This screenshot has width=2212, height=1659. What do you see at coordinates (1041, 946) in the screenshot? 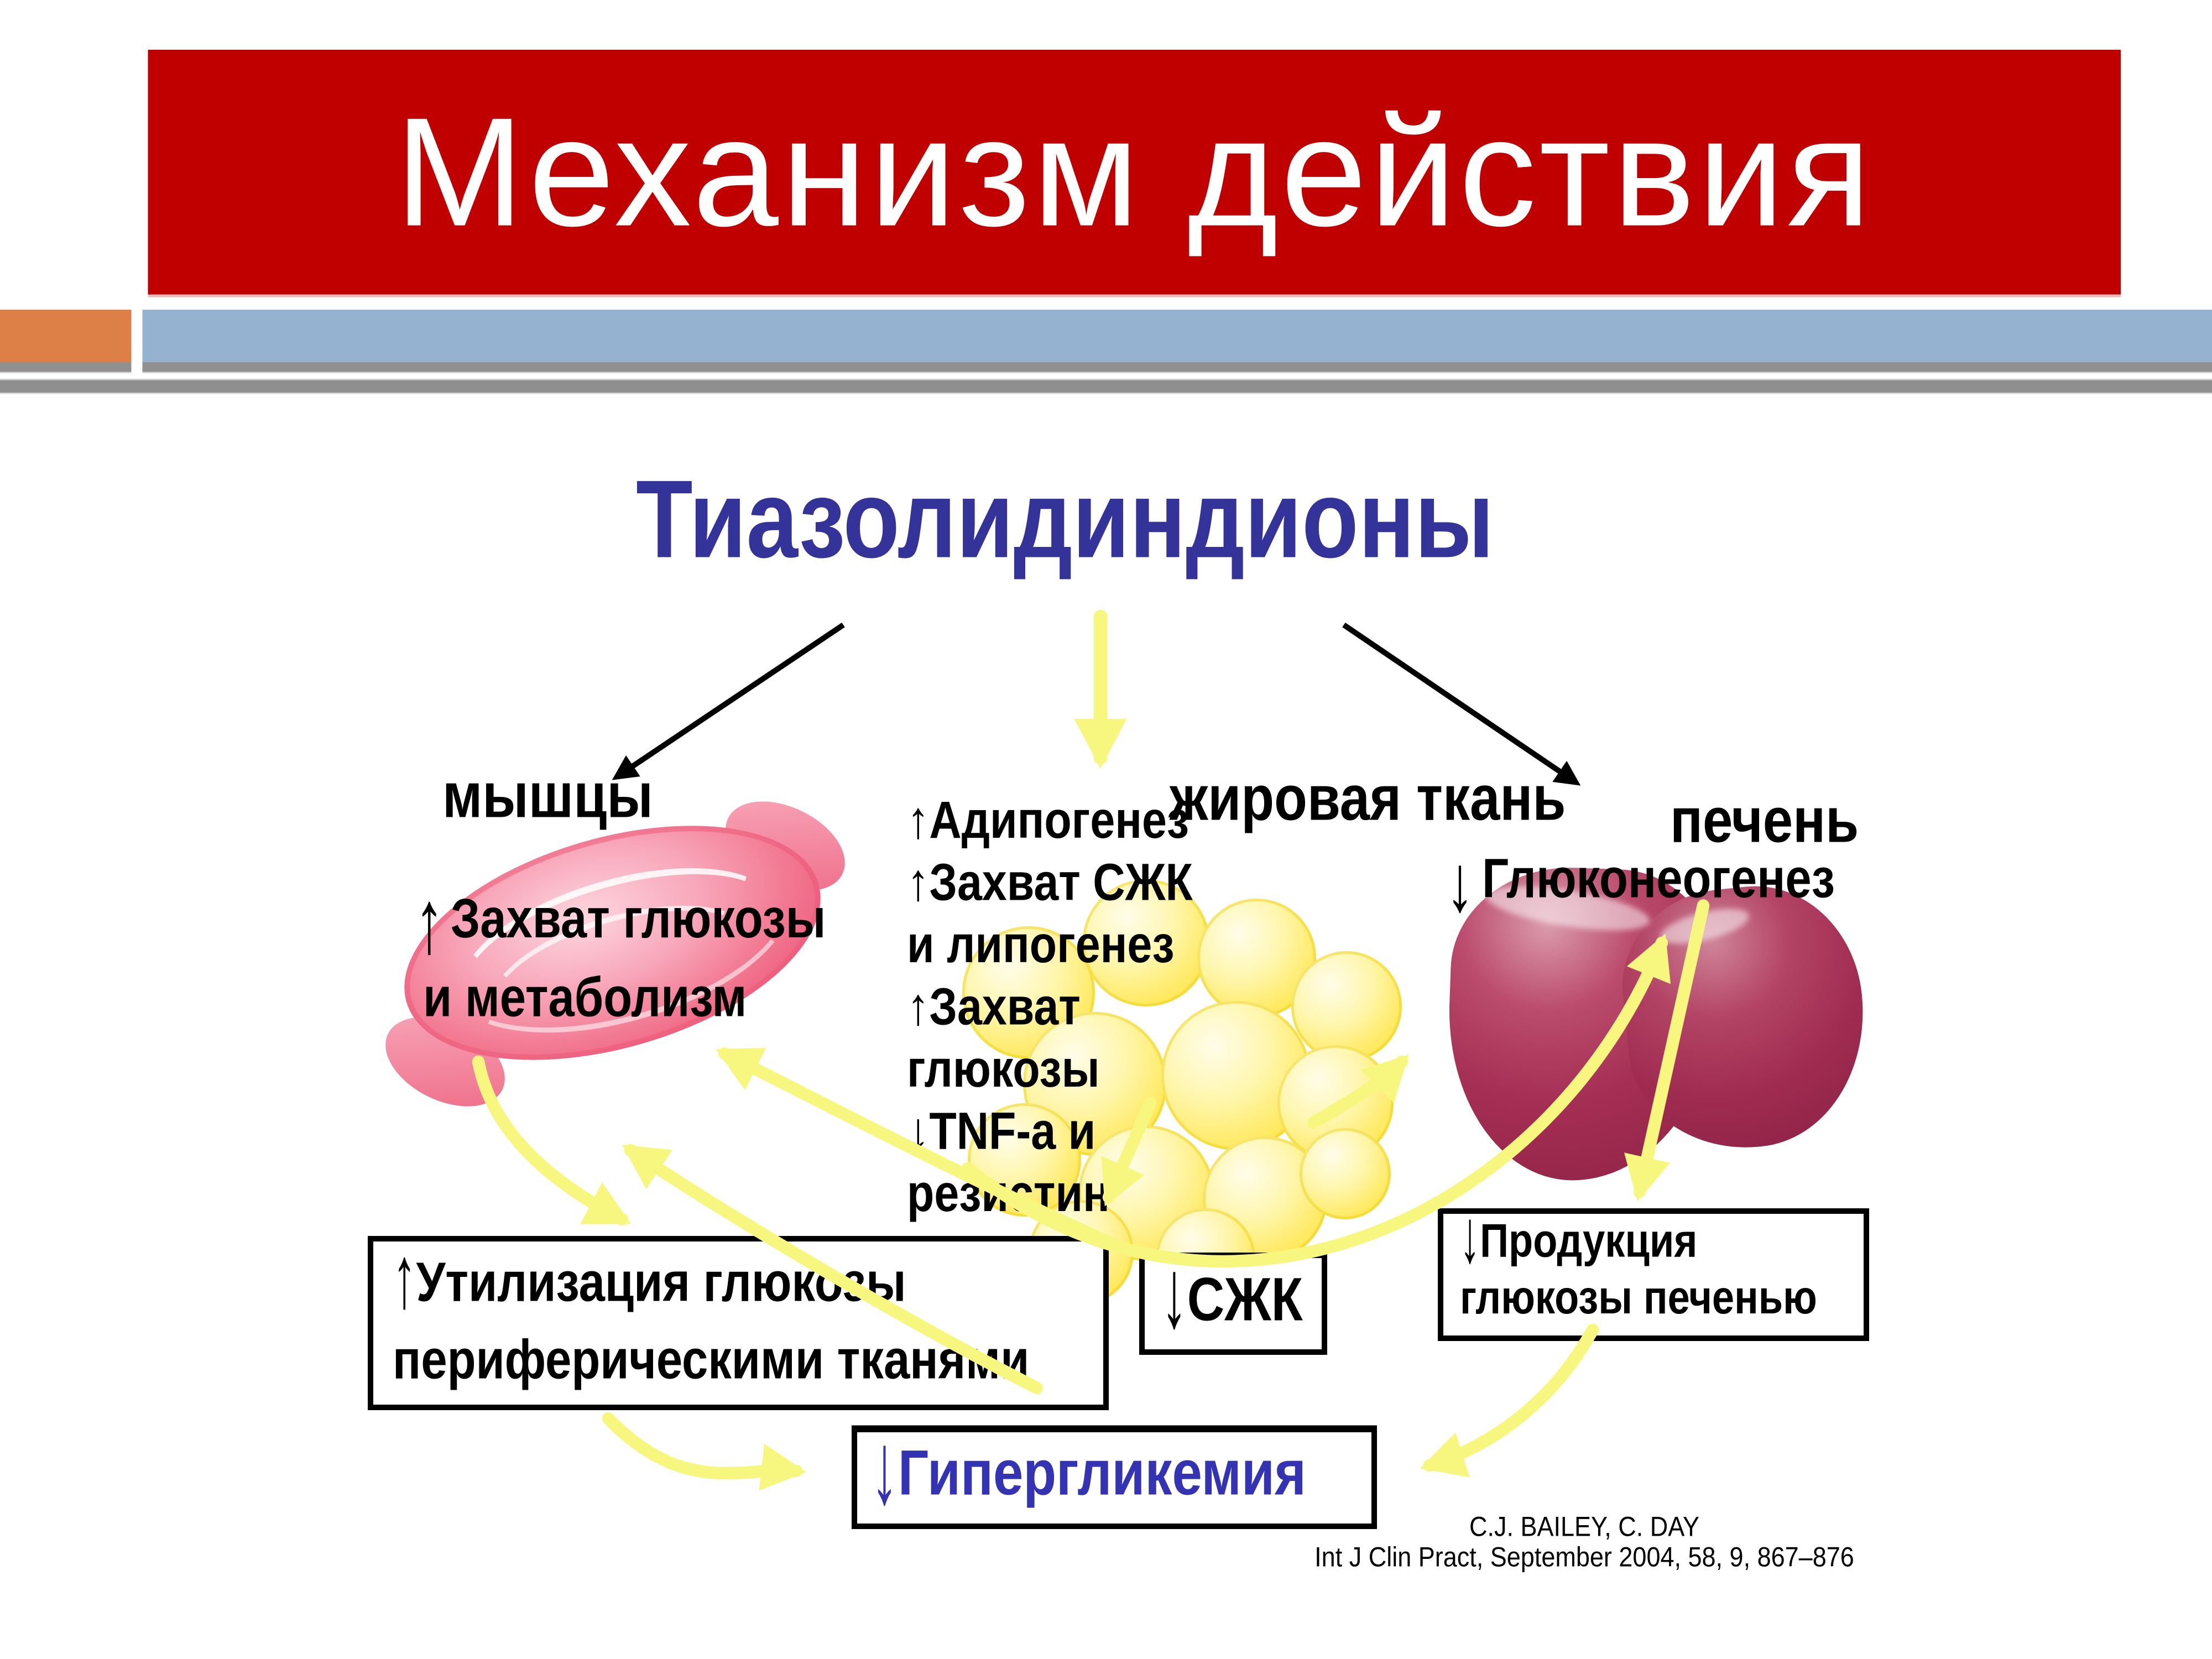
I see `adipose-effect: и липогенез` at bounding box center [1041, 946].